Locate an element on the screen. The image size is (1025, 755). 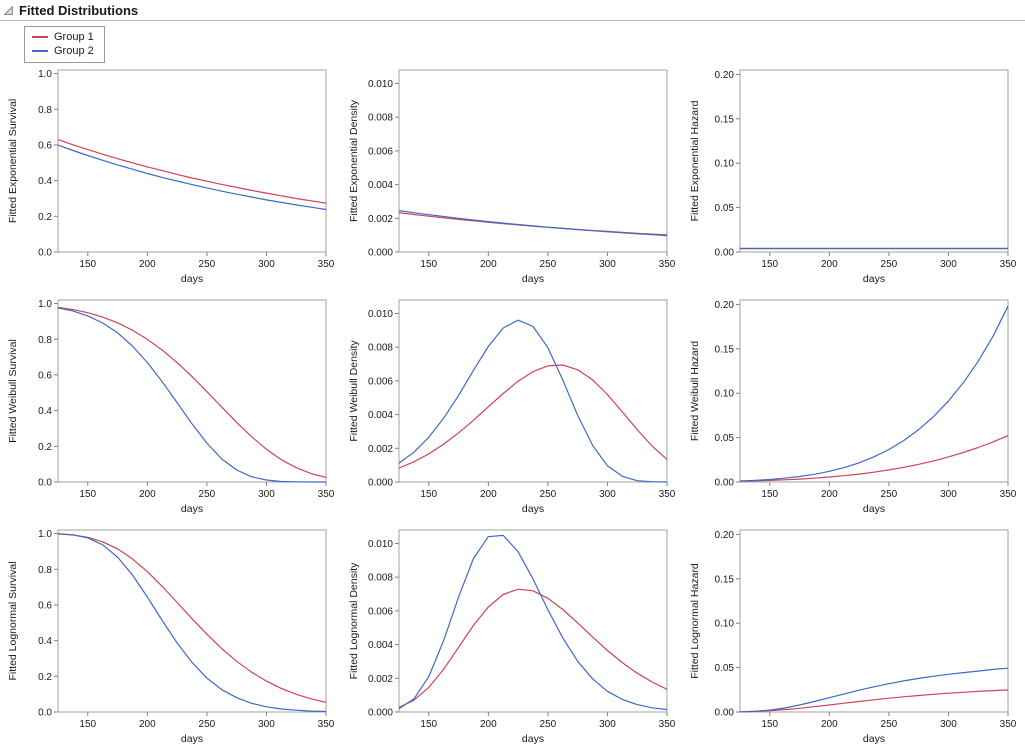
curve-group-2-weibull-hazard is located at coordinates (874, 393).